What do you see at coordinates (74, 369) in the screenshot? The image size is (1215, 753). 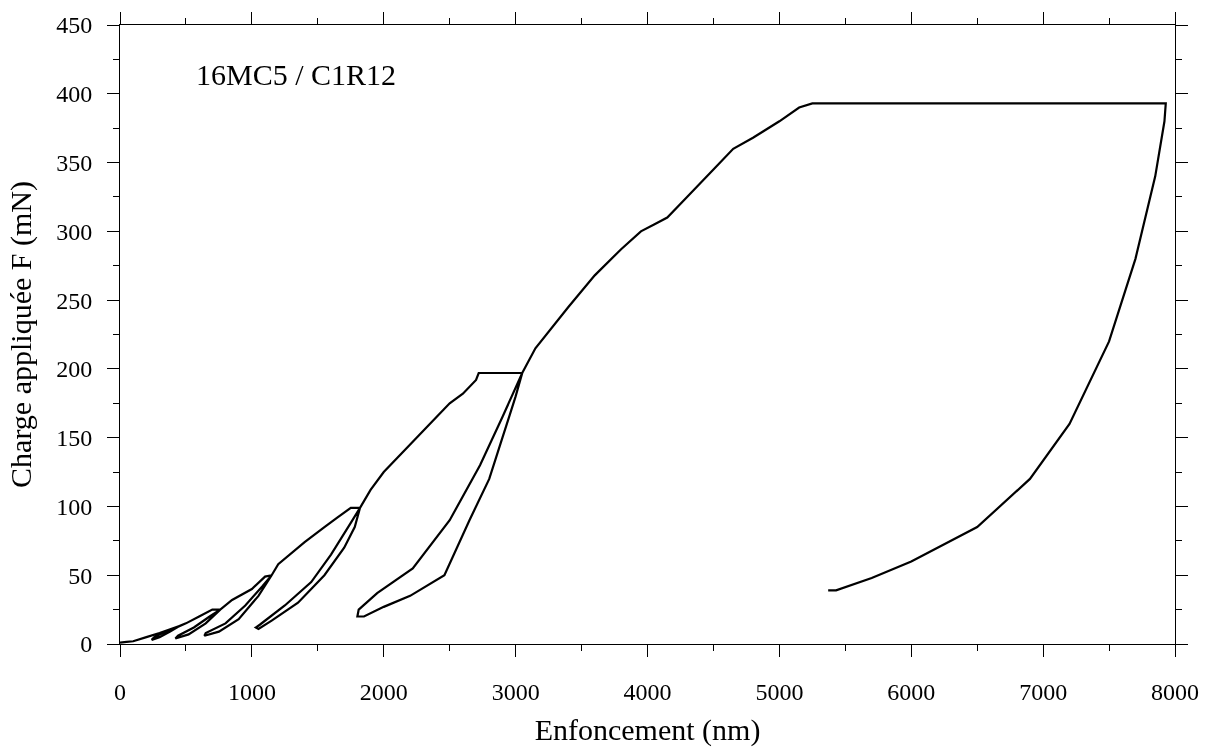 I see `y-tick-label: 200` at bounding box center [74, 369].